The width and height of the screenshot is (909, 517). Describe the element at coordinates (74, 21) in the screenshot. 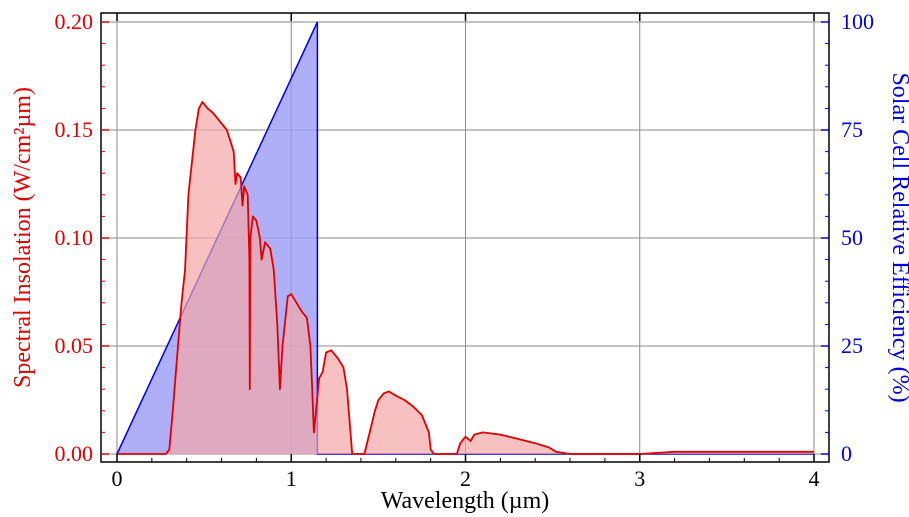

I see `y-left-tick-label: 0.20` at that location.